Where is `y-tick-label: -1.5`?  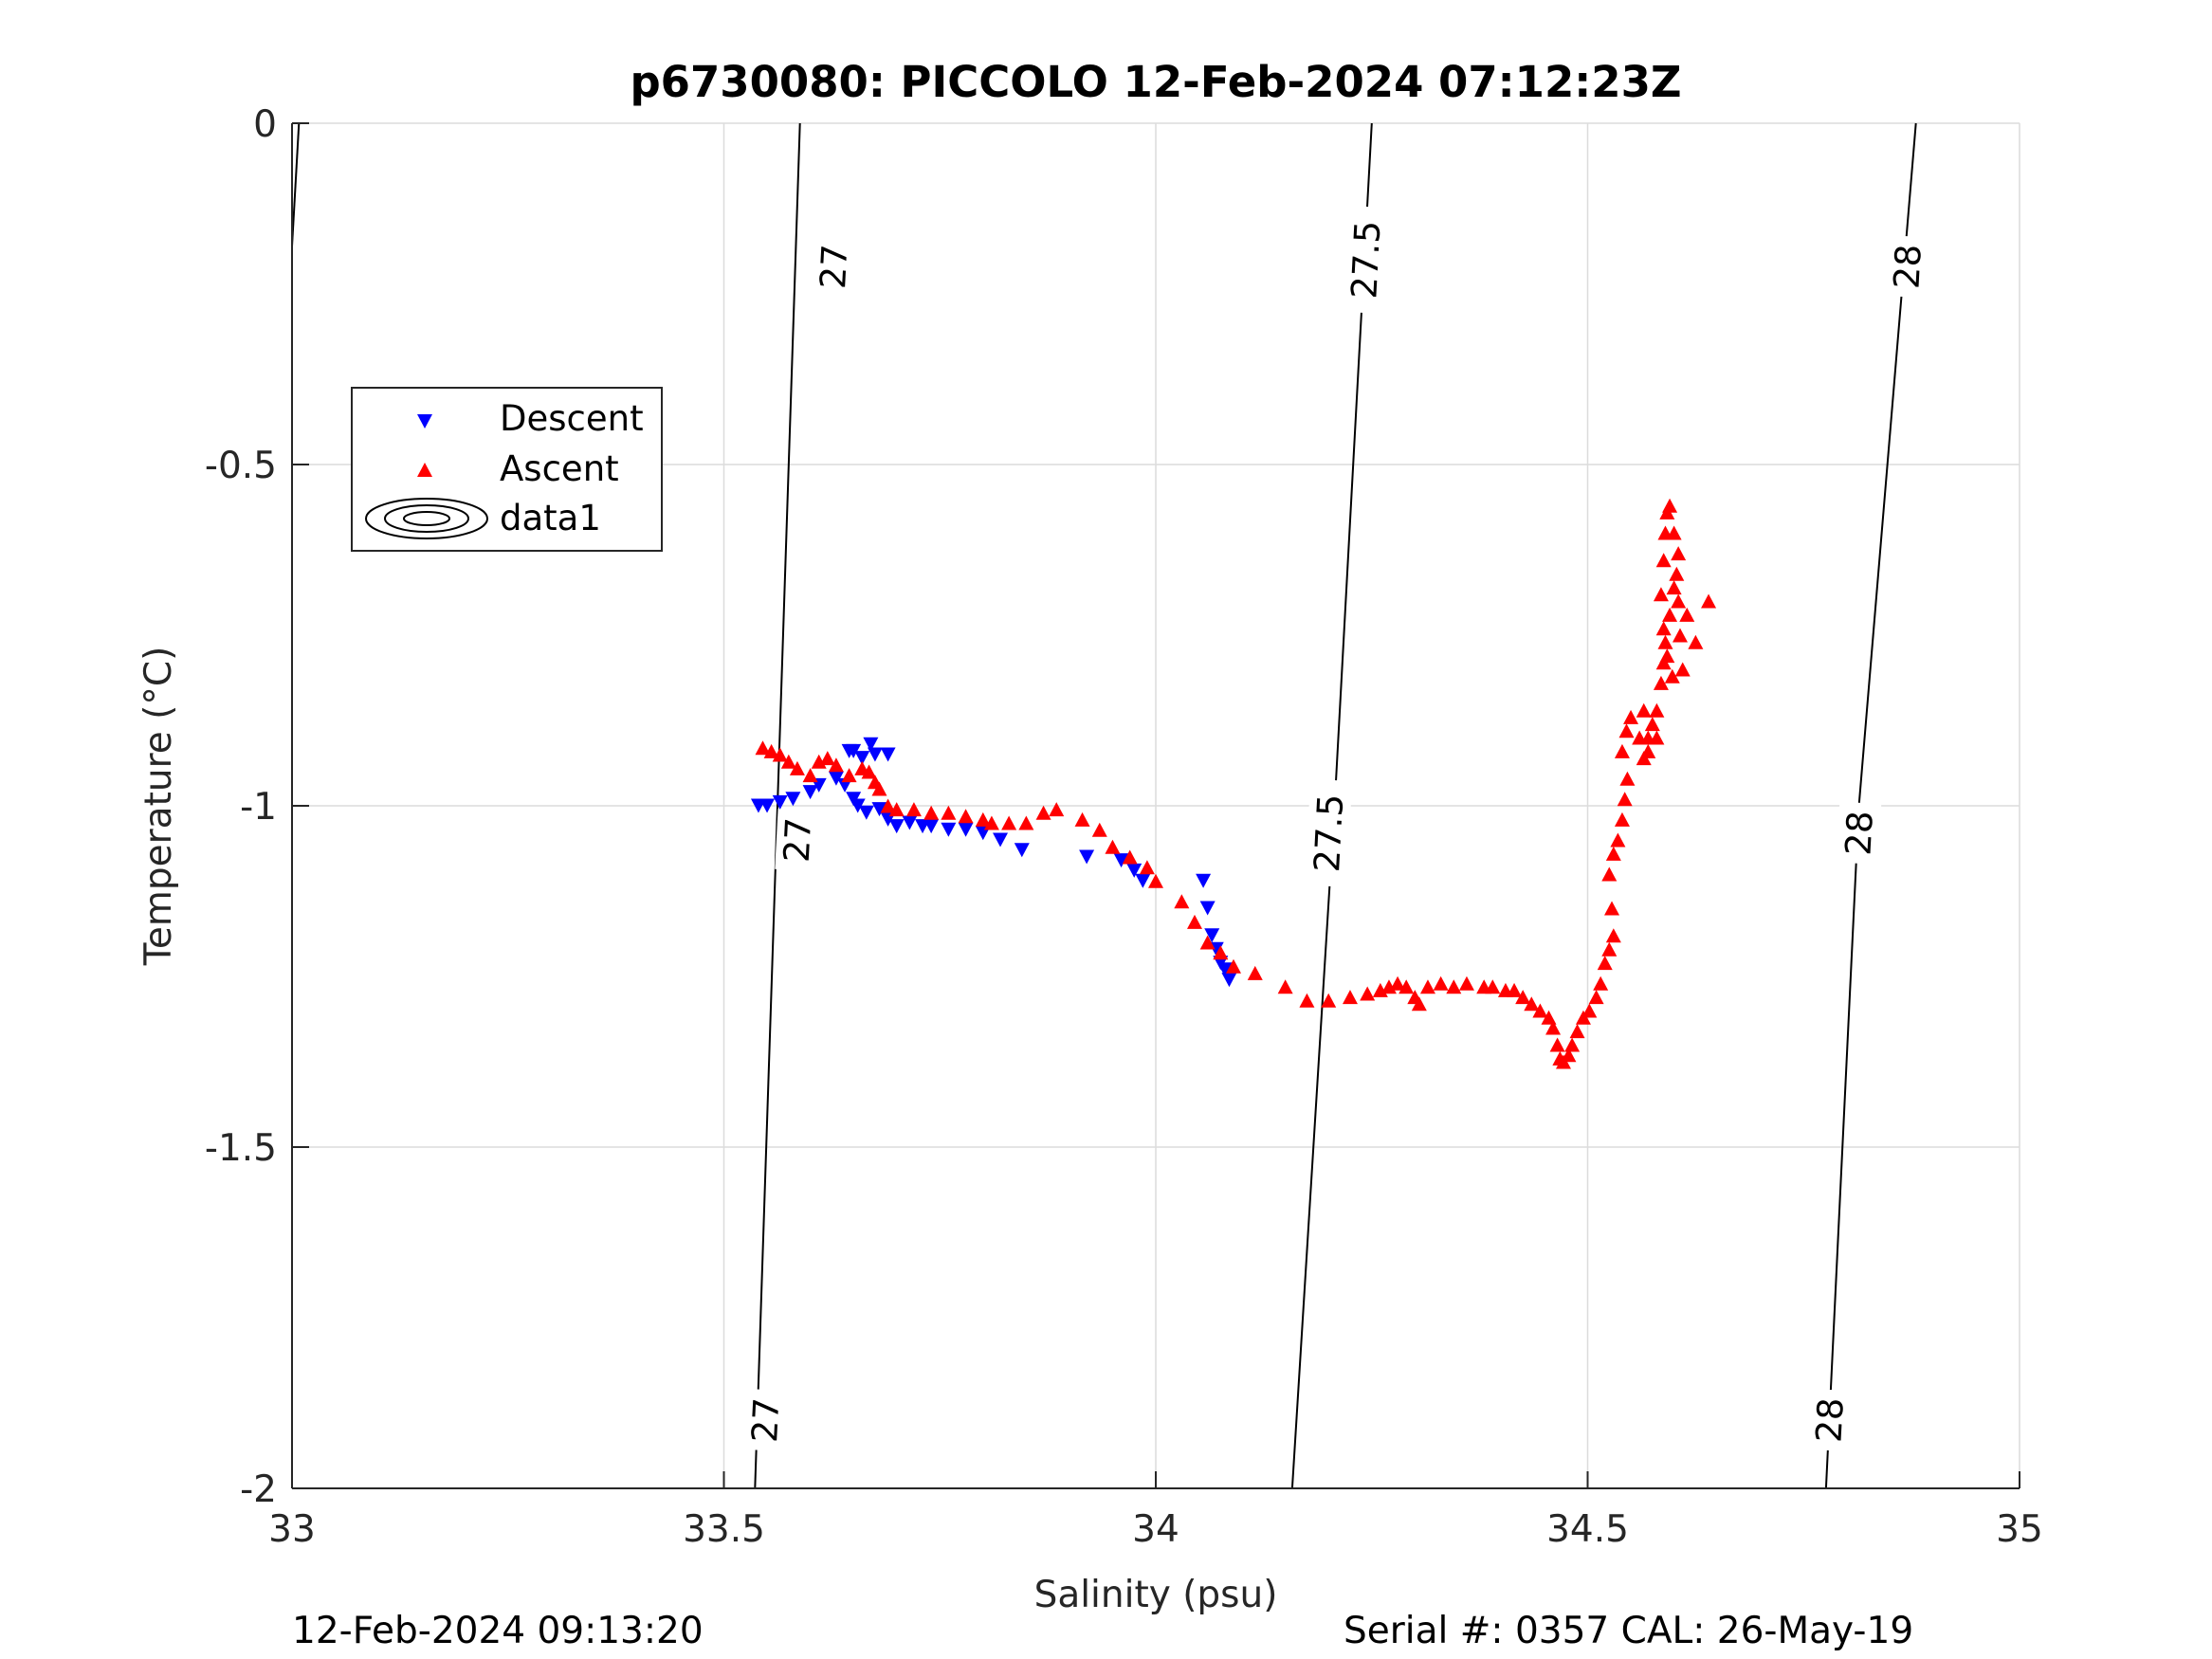
y-tick-label: -1.5 is located at coordinates (241, 1148).